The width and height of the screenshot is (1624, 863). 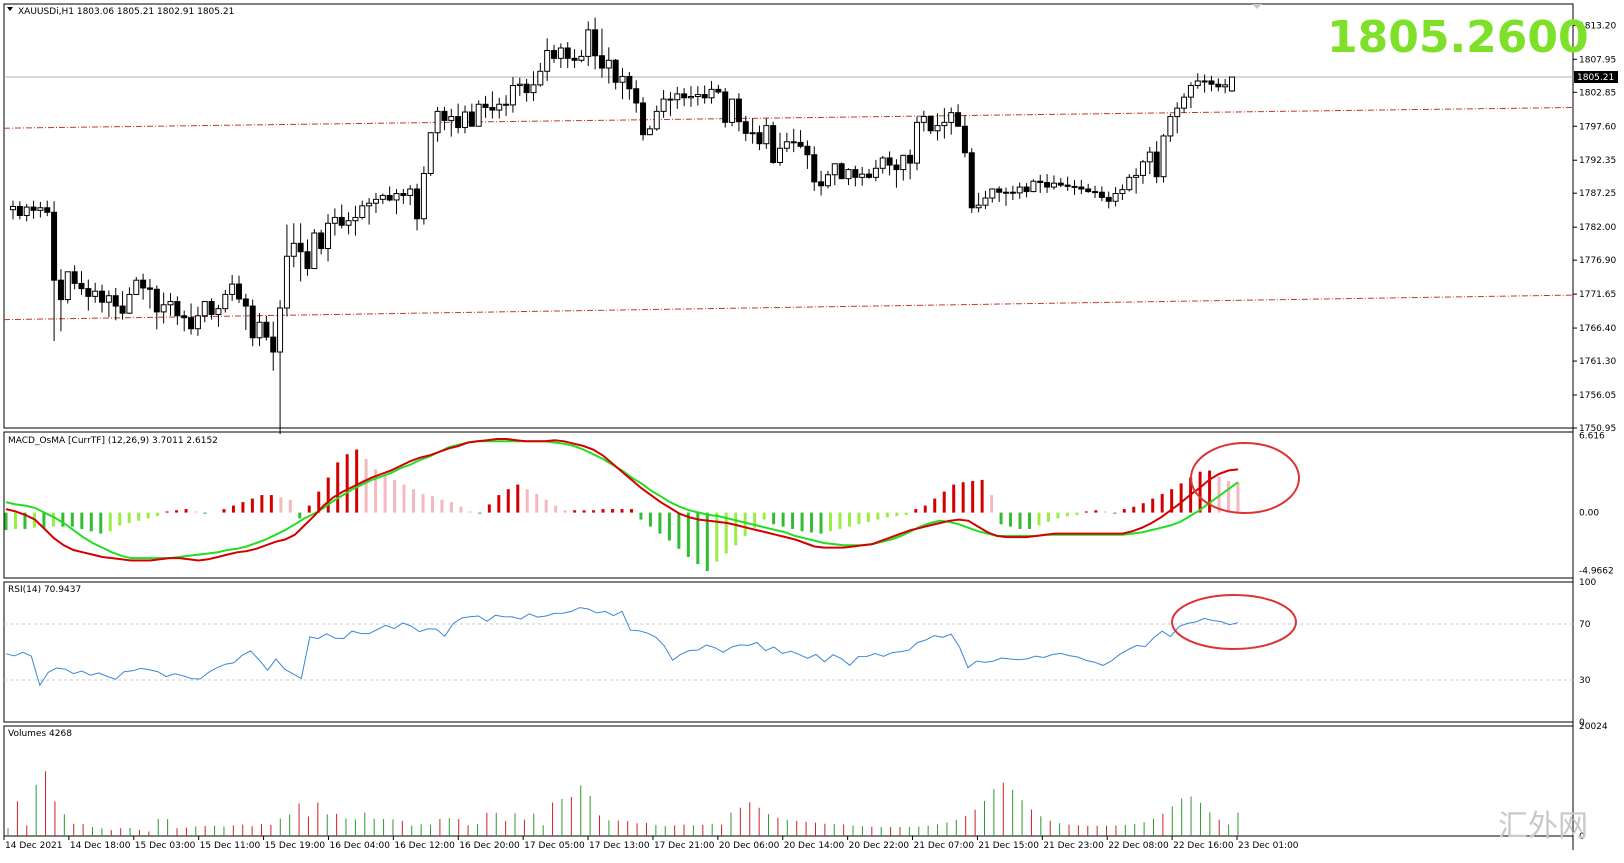 I want to click on price-tick-label: 1792.35, so click(x=1597, y=161).